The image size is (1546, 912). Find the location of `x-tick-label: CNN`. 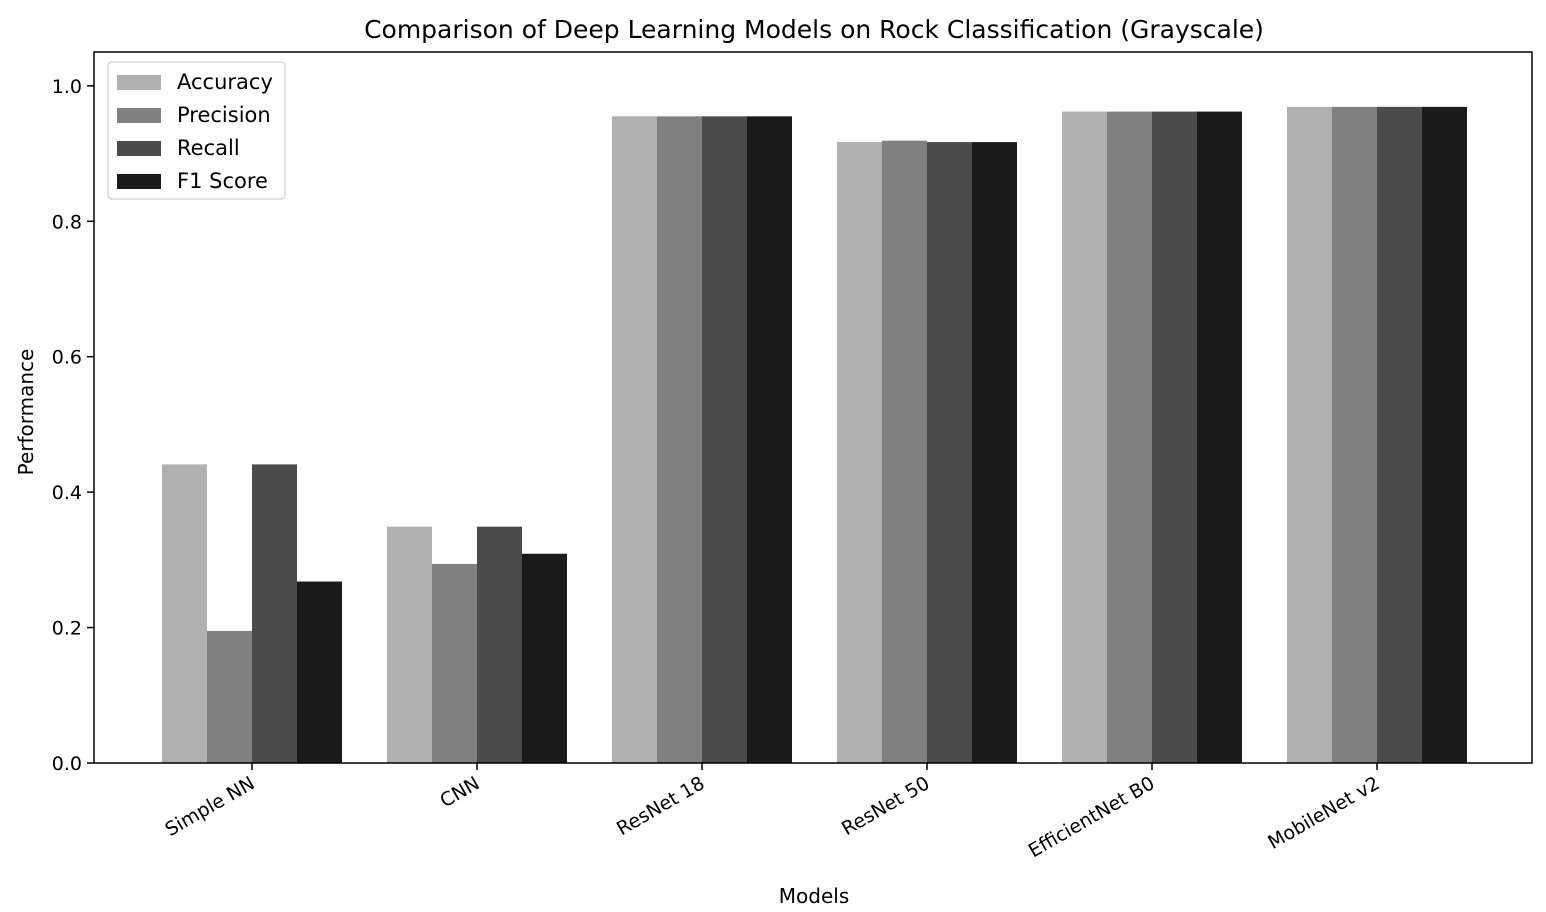

x-tick-label: CNN is located at coordinates (459, 792).